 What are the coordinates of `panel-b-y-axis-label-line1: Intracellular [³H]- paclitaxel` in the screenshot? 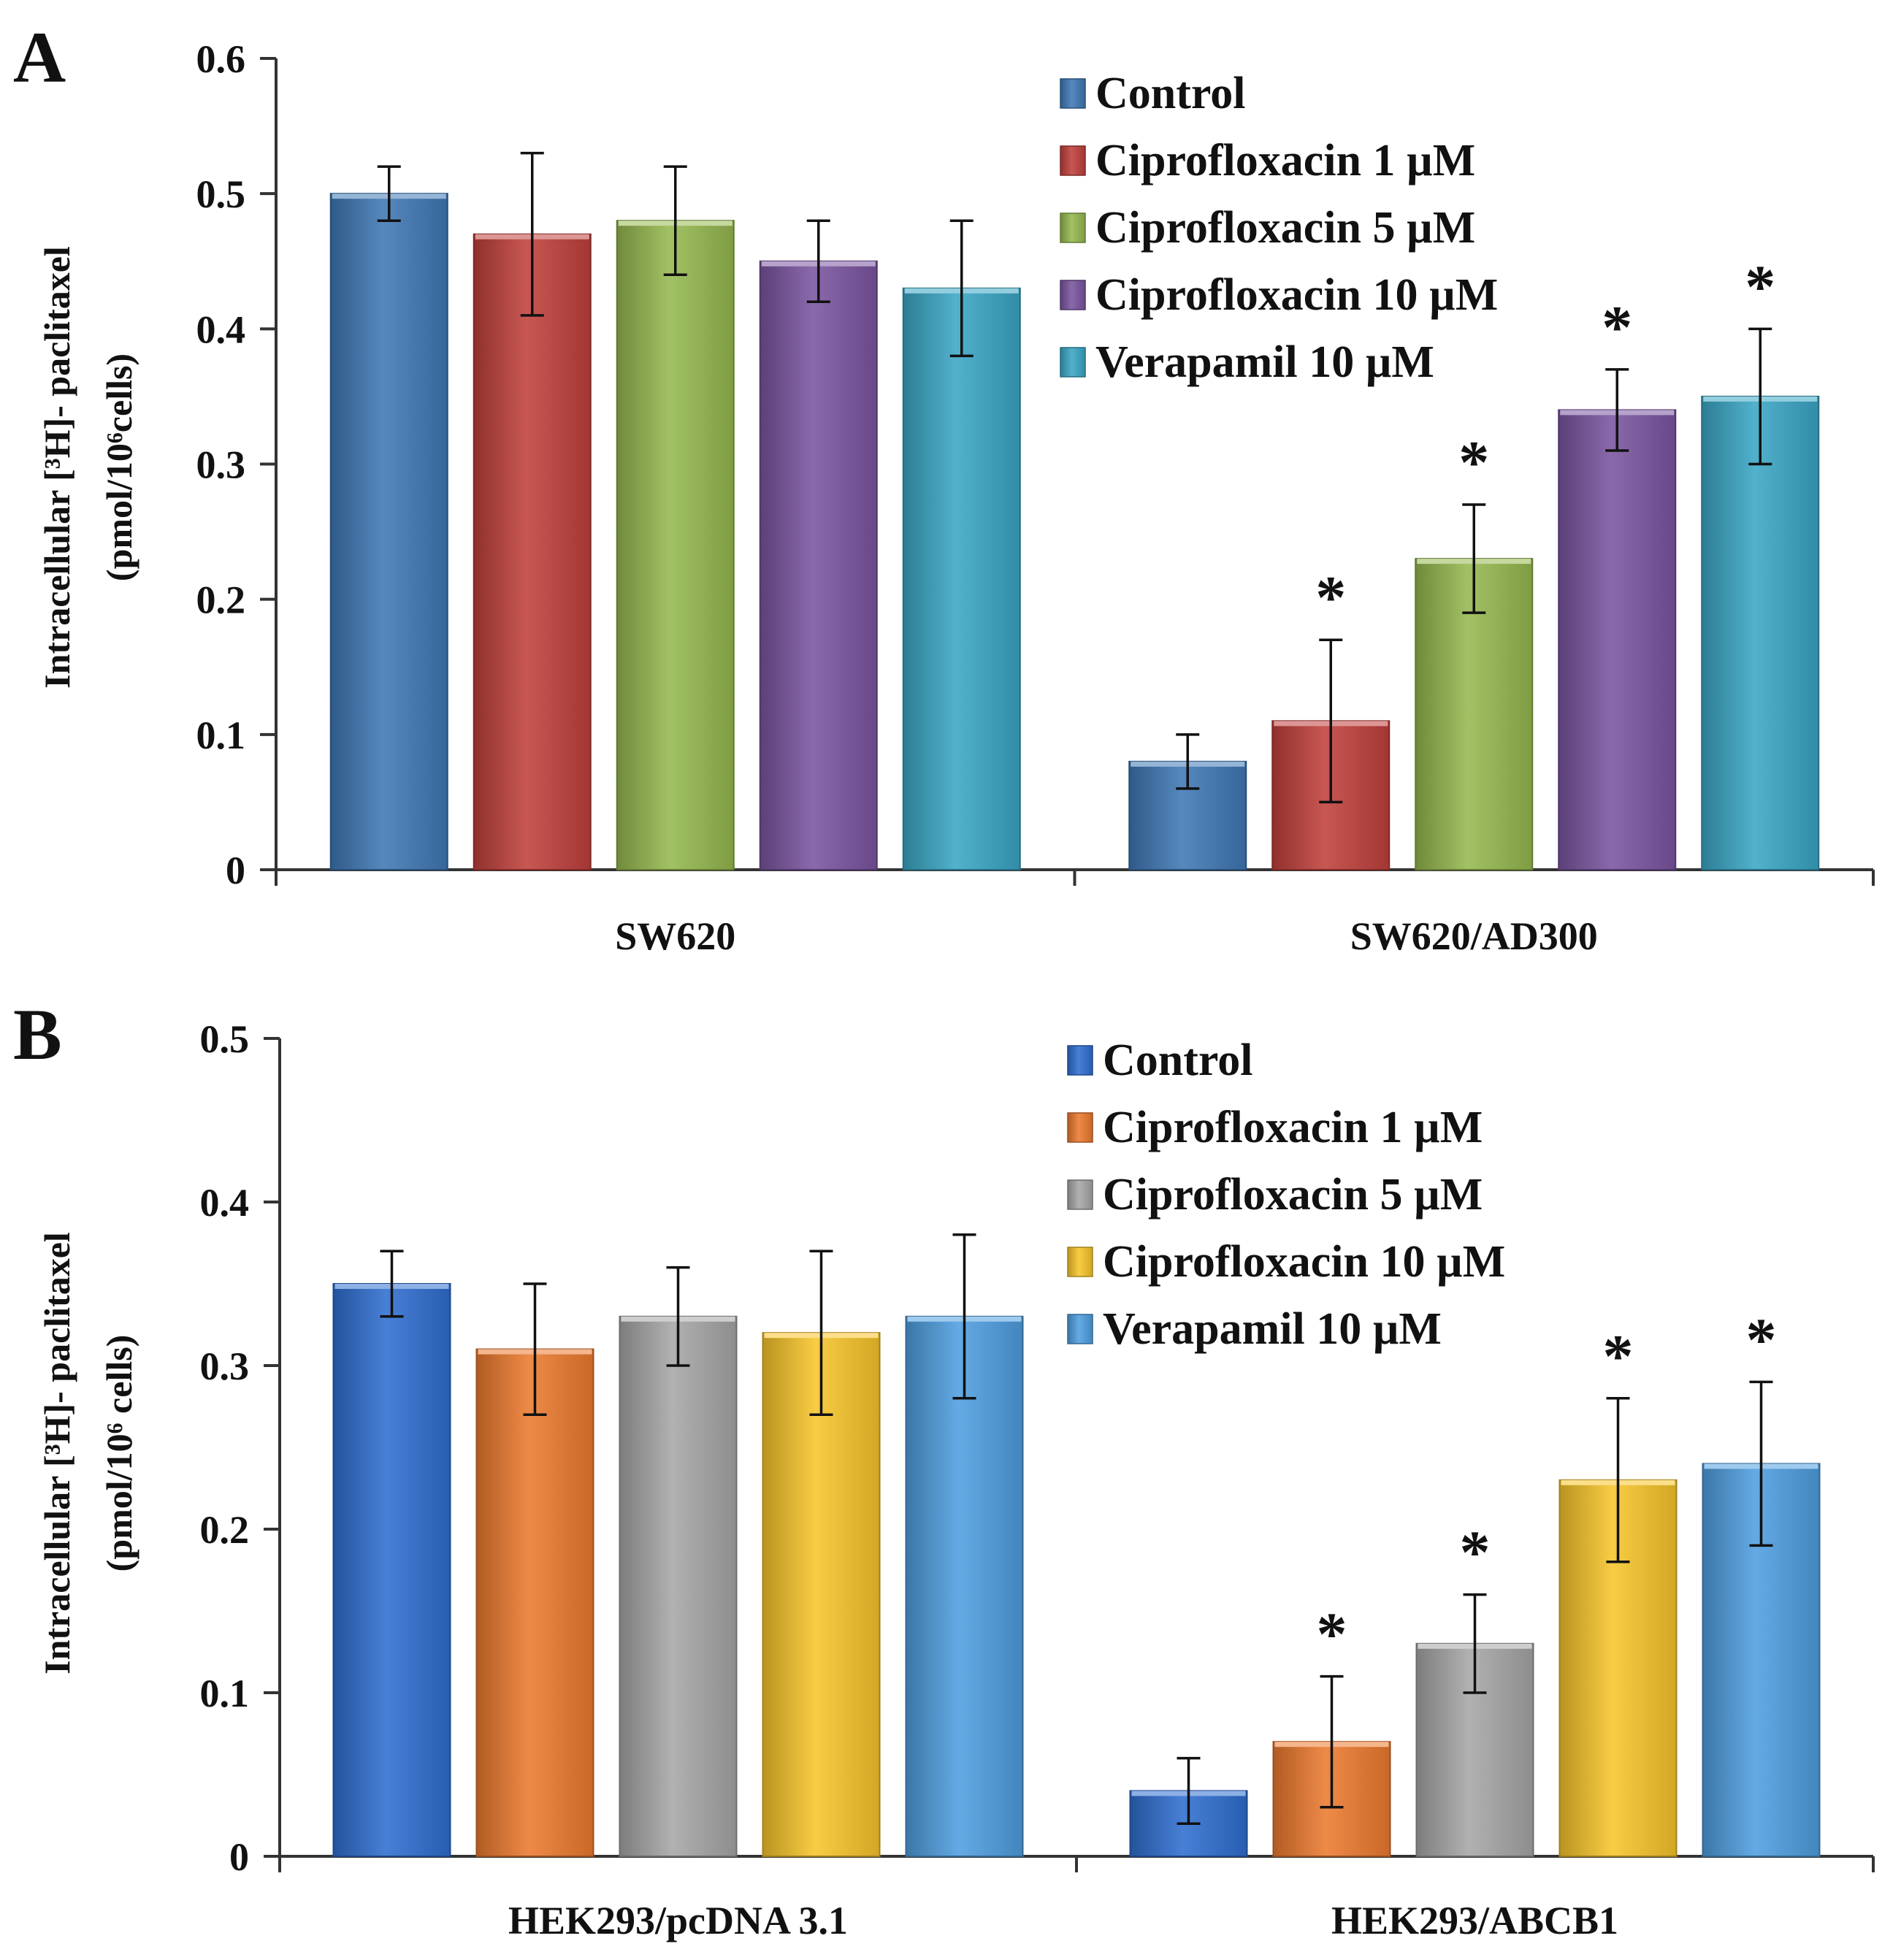 It's located at (57, 1453).